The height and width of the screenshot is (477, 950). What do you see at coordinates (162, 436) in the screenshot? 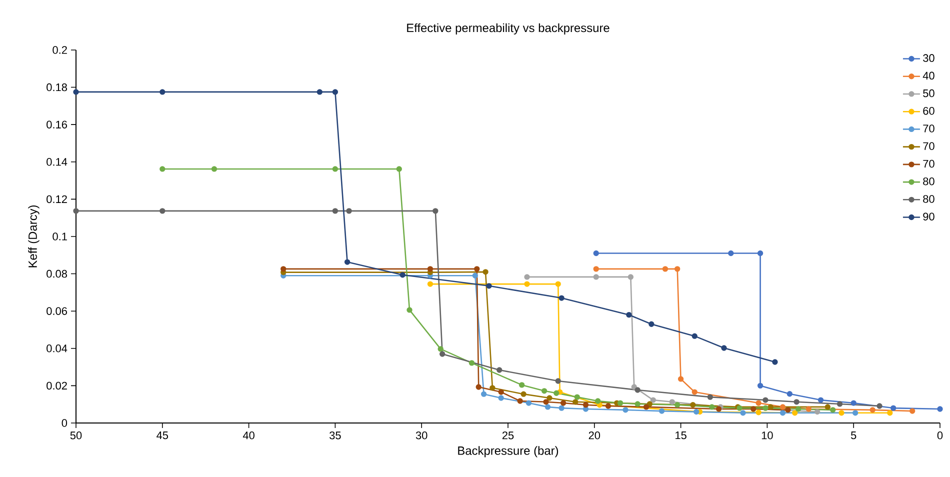
I see `x-tick-label: 45` at bounding box center [162, 436].